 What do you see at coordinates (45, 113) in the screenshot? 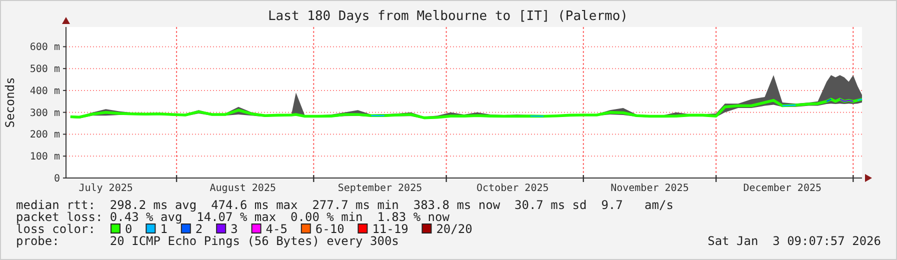
I see `y-tick-label: 300 m` at bounding box center [45, 113].